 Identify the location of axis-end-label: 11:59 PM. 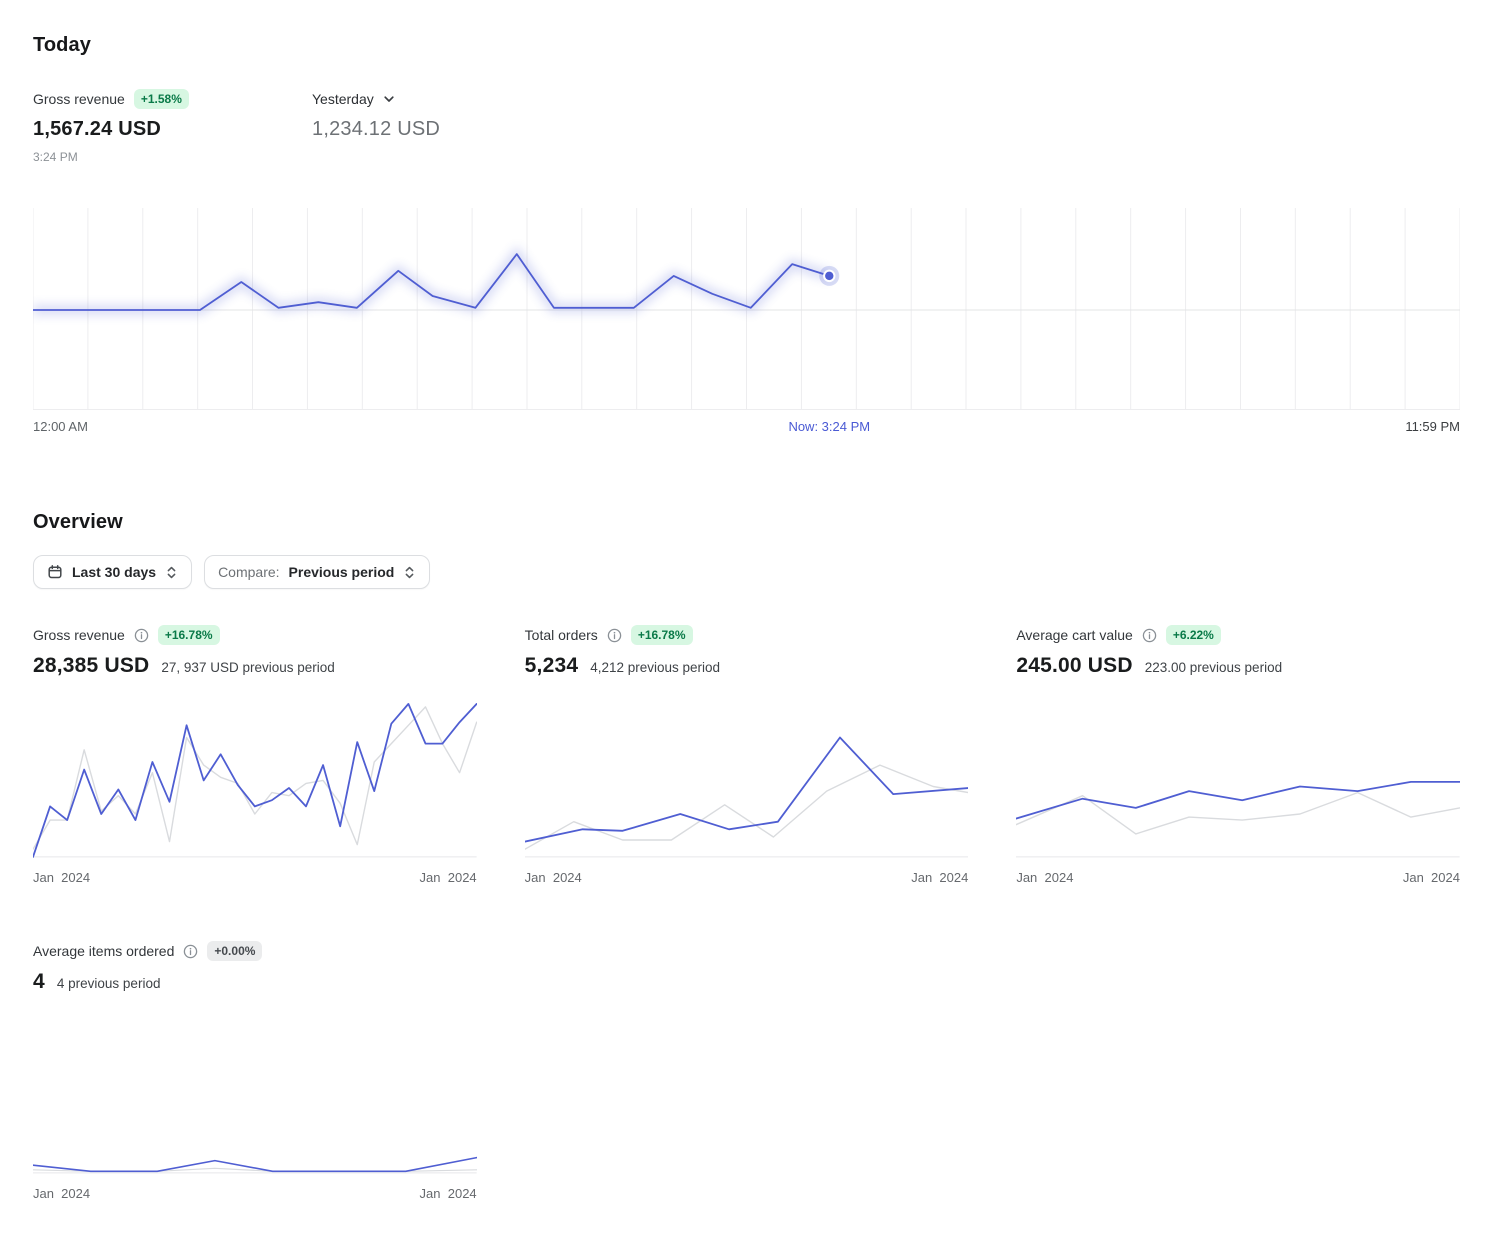
(1432, 426).